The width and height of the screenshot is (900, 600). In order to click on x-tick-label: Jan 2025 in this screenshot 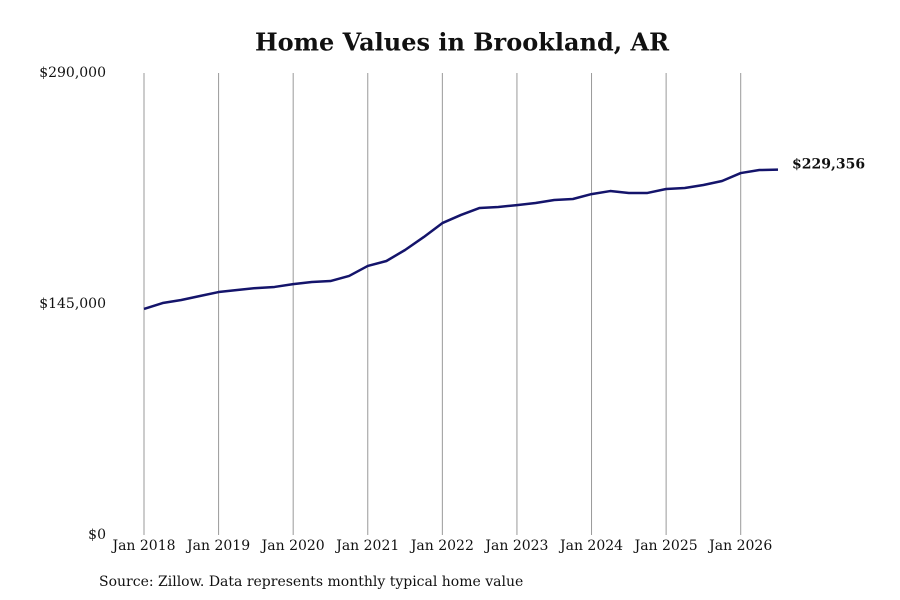, I will do `click(665, 546)`.